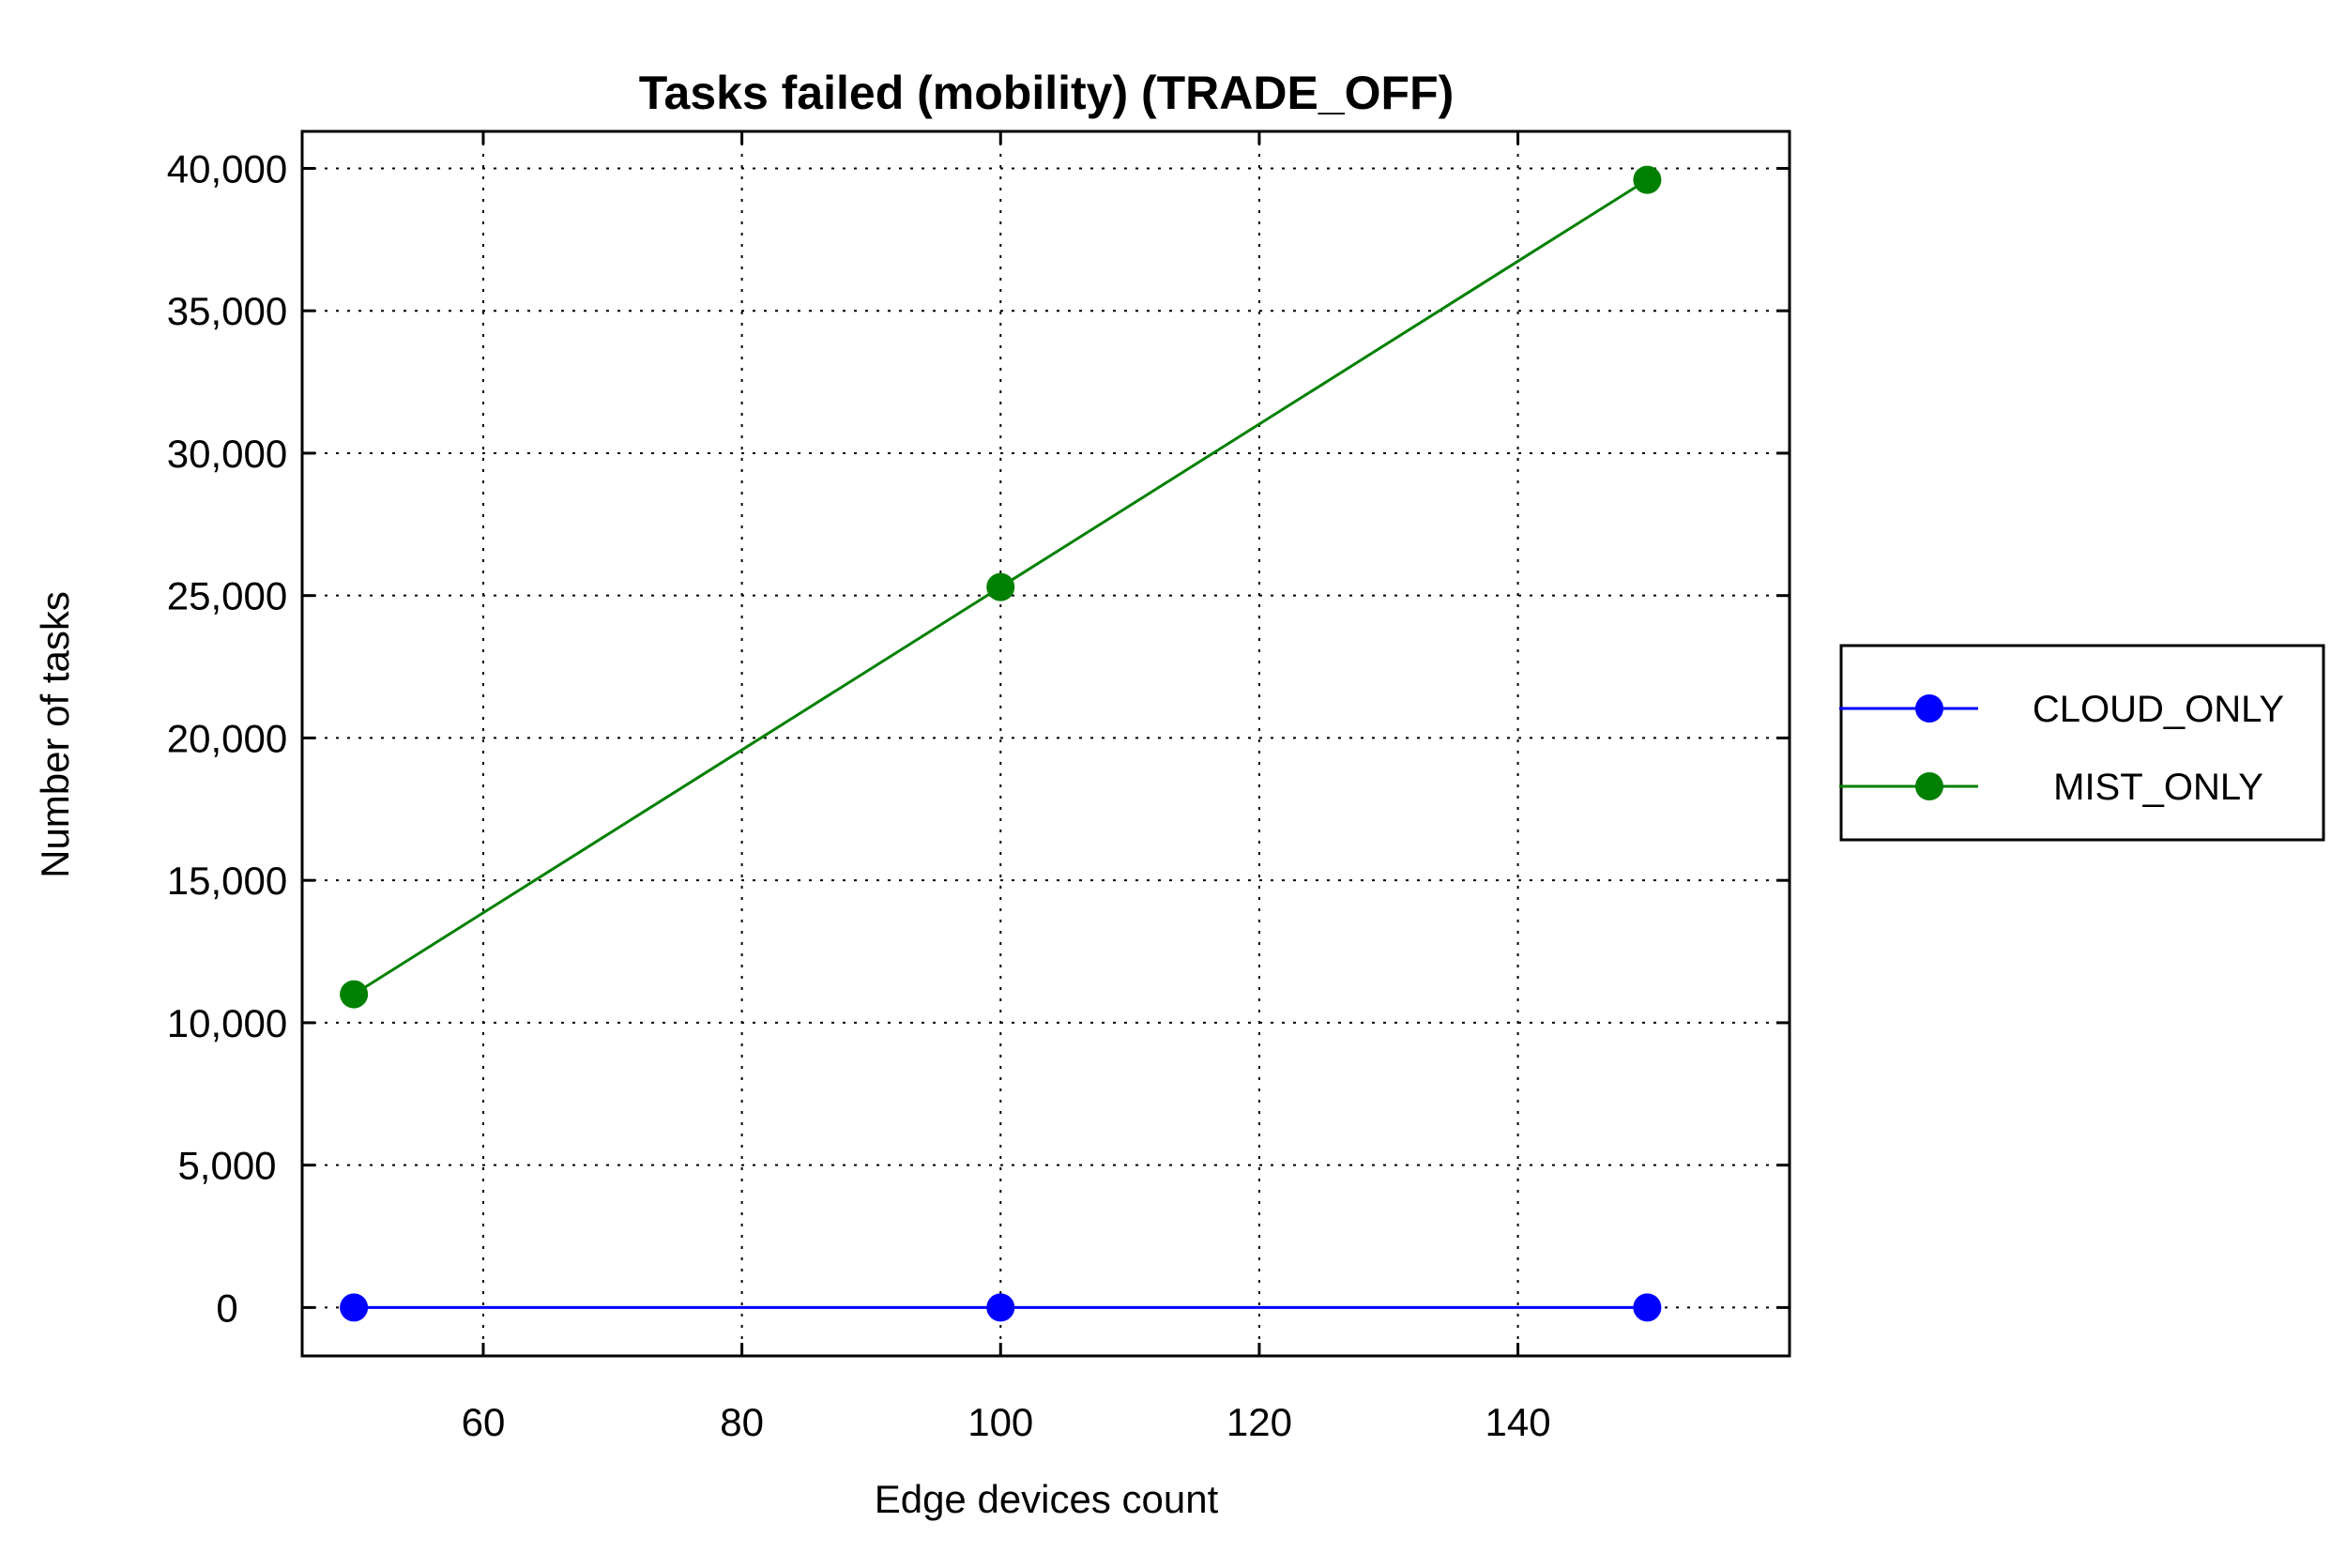  Describe the element at coordinates (2158, 787) in the screenshot. I see `legend-label-mist-only: MIST_ONLY` at that location.